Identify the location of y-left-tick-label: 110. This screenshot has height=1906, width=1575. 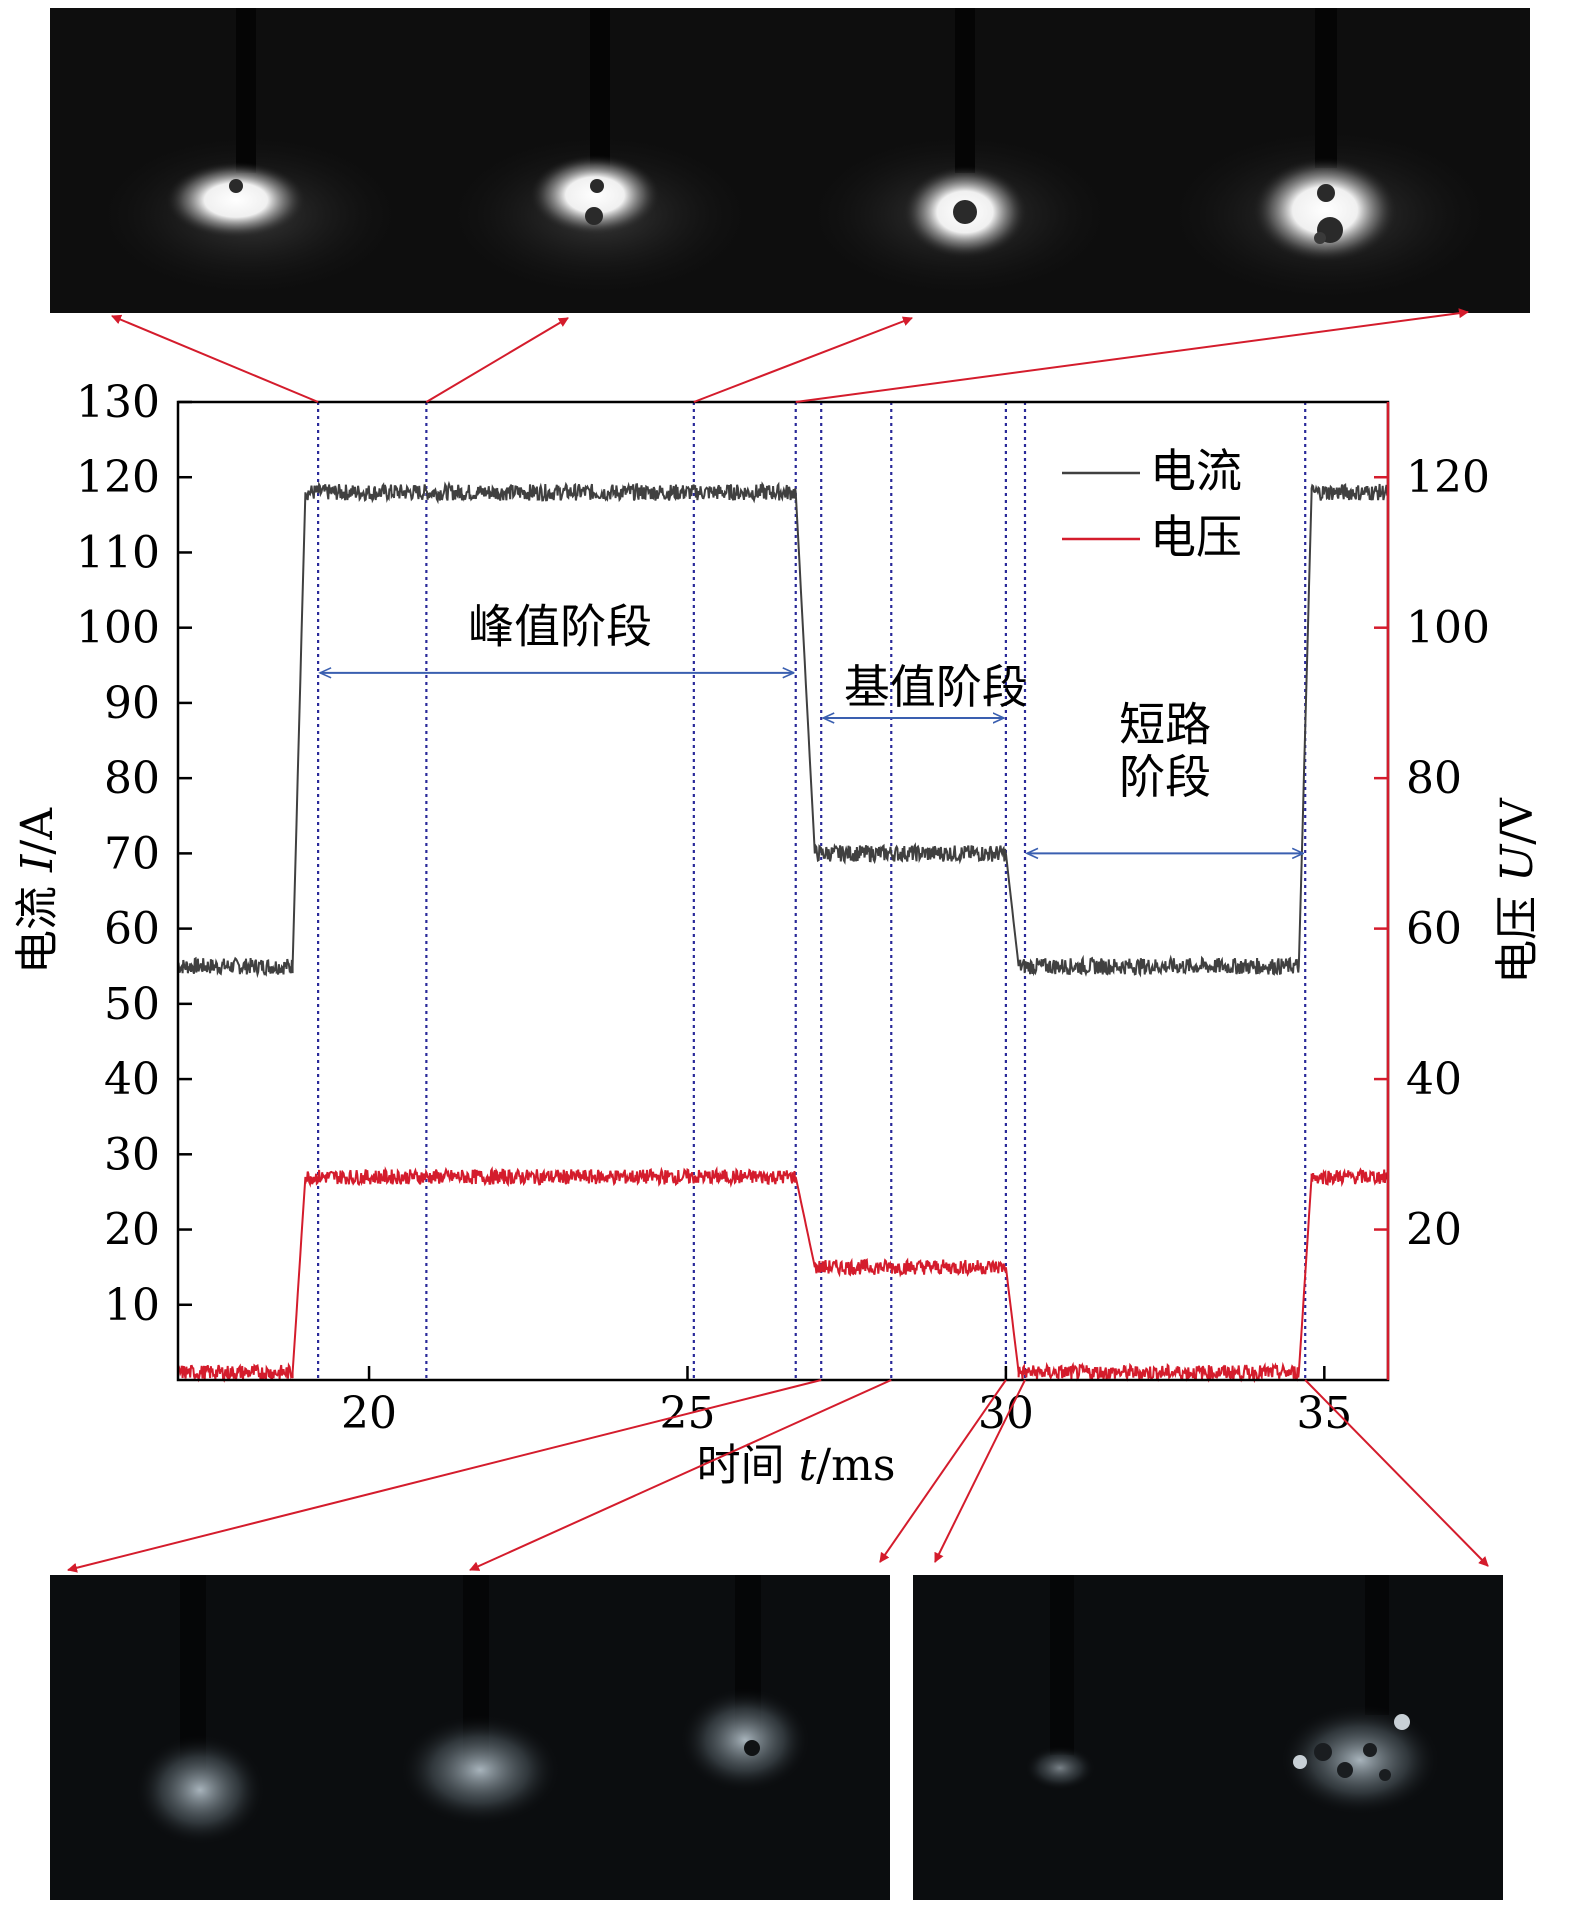
(118, 552).